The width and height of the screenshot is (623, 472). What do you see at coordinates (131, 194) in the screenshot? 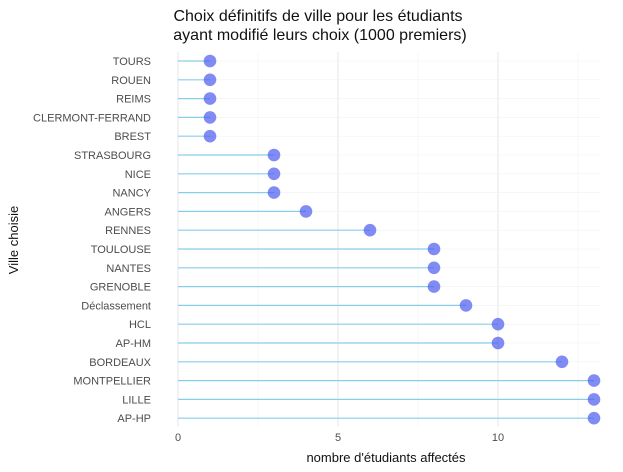
I see `y-tick-label: NANCY` at bounding box center [131, 194].